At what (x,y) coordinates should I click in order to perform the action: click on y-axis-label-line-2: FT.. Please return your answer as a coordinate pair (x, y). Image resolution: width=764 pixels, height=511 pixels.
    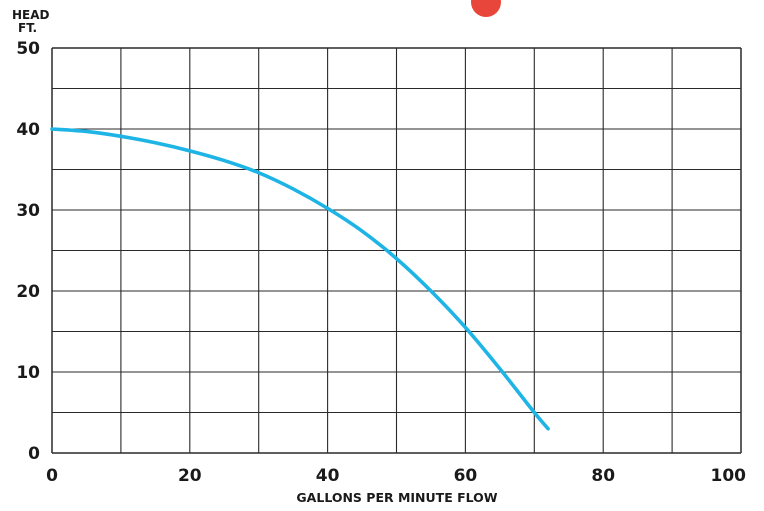
    Looking at the image, I should click on (27, 28).